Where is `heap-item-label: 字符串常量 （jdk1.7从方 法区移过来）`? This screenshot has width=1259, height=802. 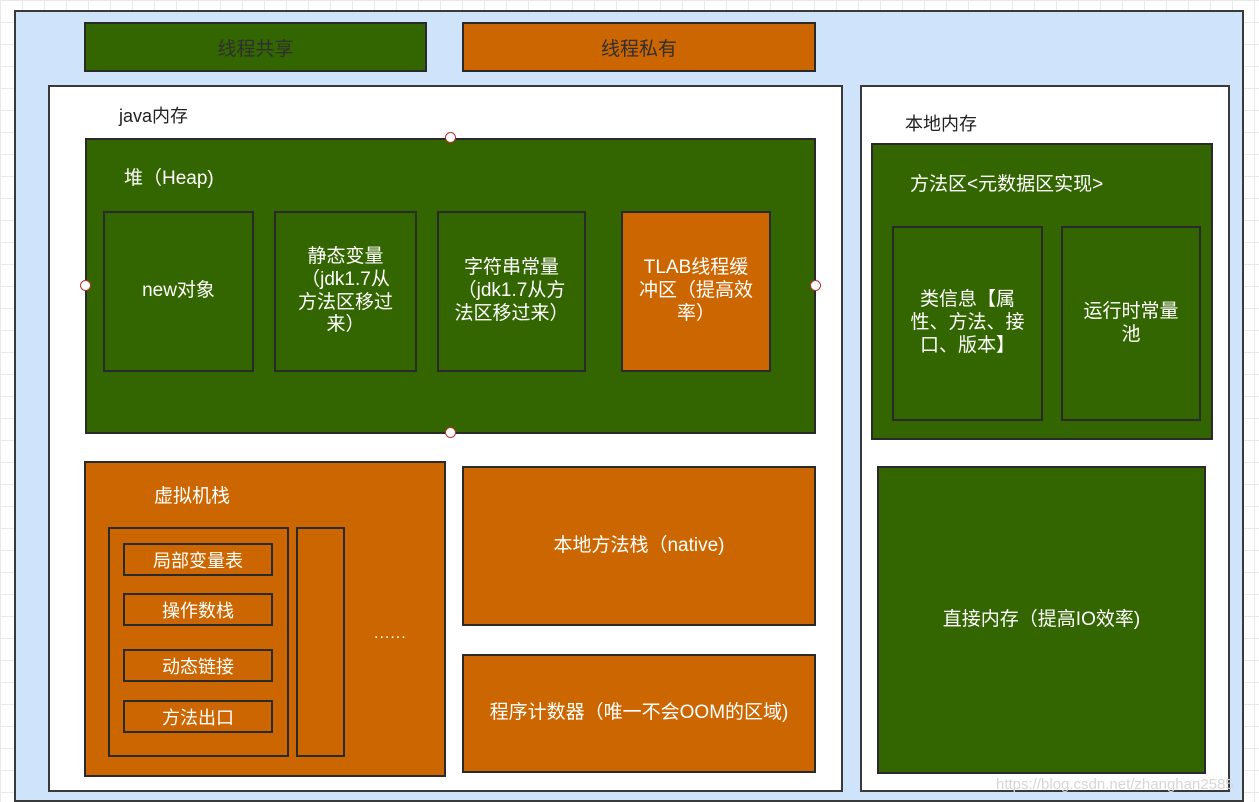 heap-item-label: 字符串常量 （jdk1.7从方 法区移过来） is located at coordinates (511, 290).